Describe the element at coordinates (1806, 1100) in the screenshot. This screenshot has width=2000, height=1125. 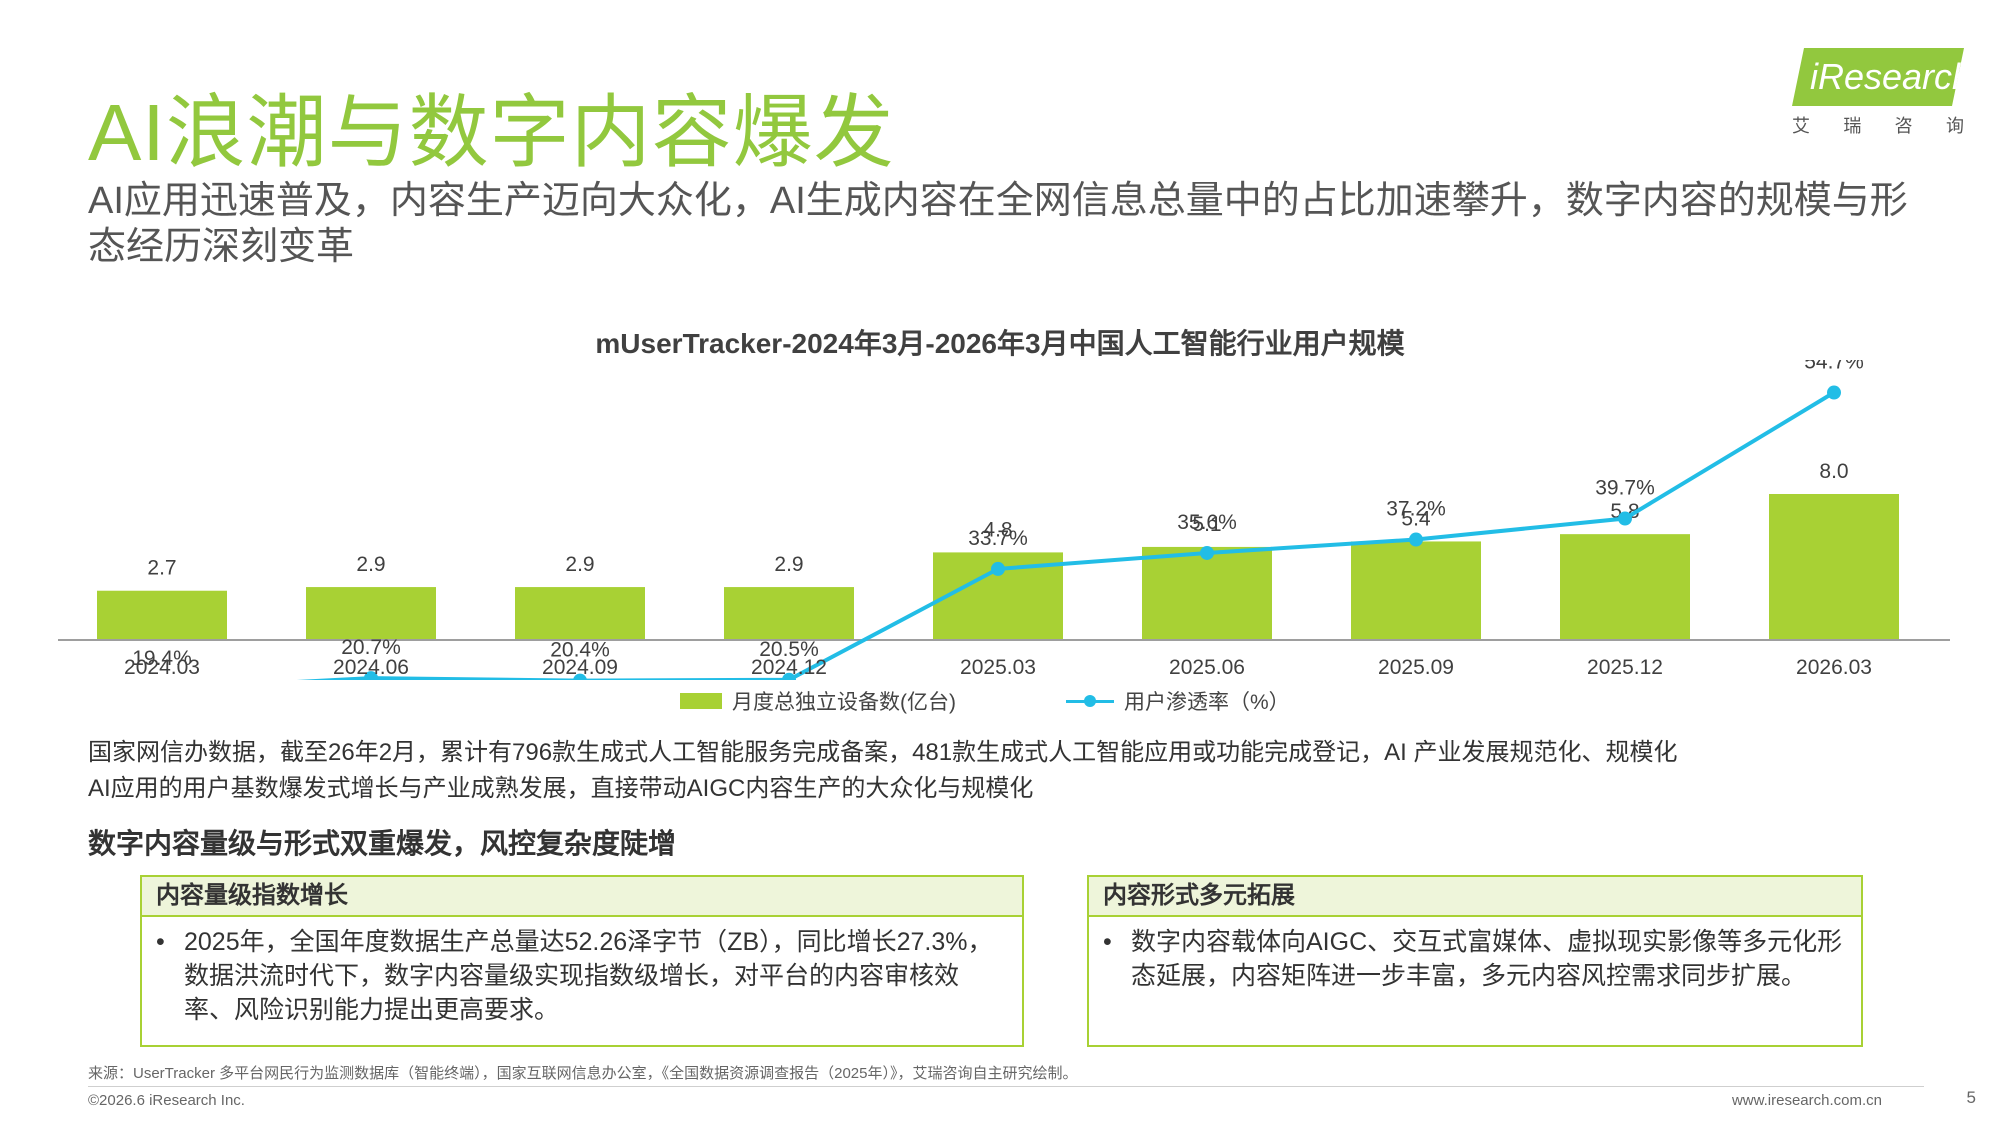
I see `website-link: www.iresearch.com.cn` at that location.